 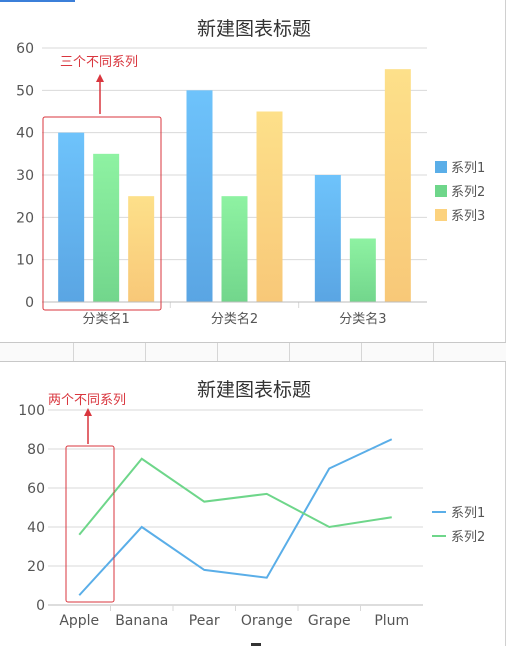 I want to click on chart1-y-tick-label: 20, so click(x=25, y=218).